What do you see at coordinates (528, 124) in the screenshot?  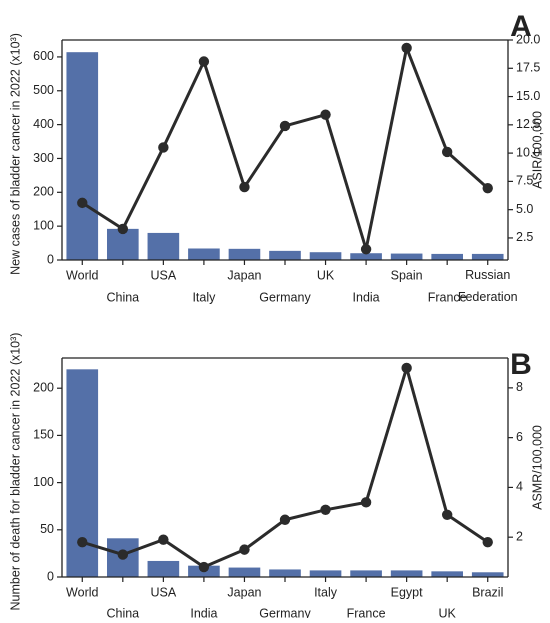 I see `y2-tick-label: 12.5` at bounding box center [528, 124].